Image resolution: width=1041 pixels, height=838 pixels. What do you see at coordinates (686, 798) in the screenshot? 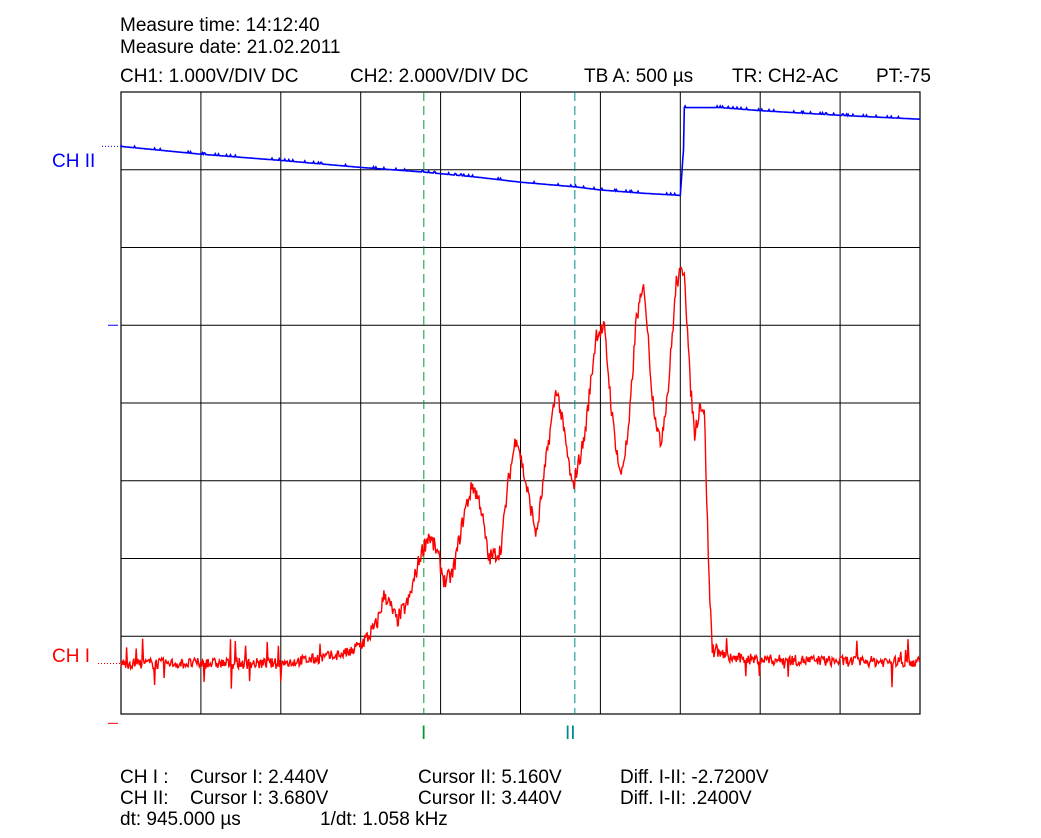
I see `readout-ch2-diff: Diff. I-II: .2400V` at bounding box center [686, 798].